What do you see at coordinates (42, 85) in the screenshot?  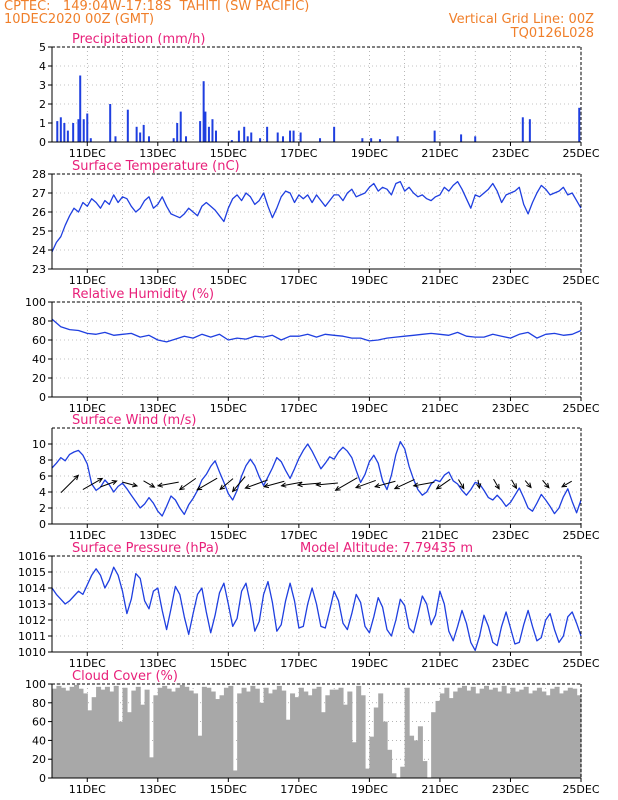 I see `y-tick-label: 3` at bounding box center [42, 85].